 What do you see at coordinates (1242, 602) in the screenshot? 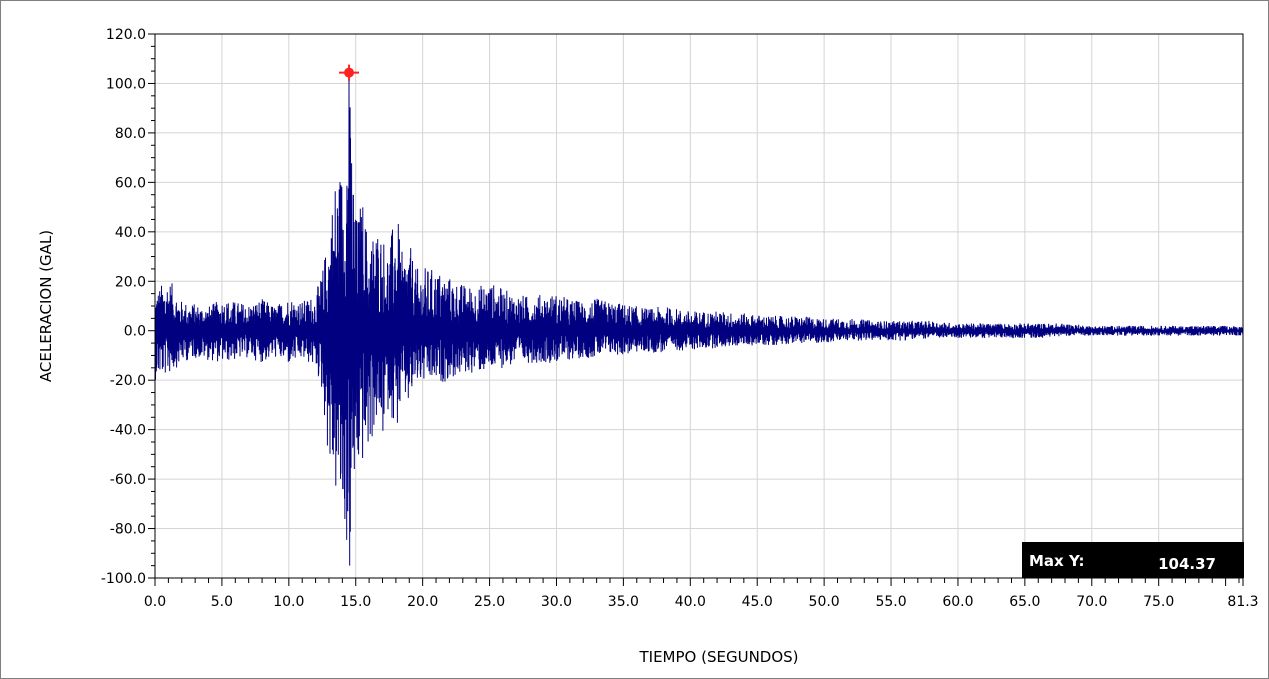
I see `x-tick-label: 81.3` at bounding box center [1242, 602].